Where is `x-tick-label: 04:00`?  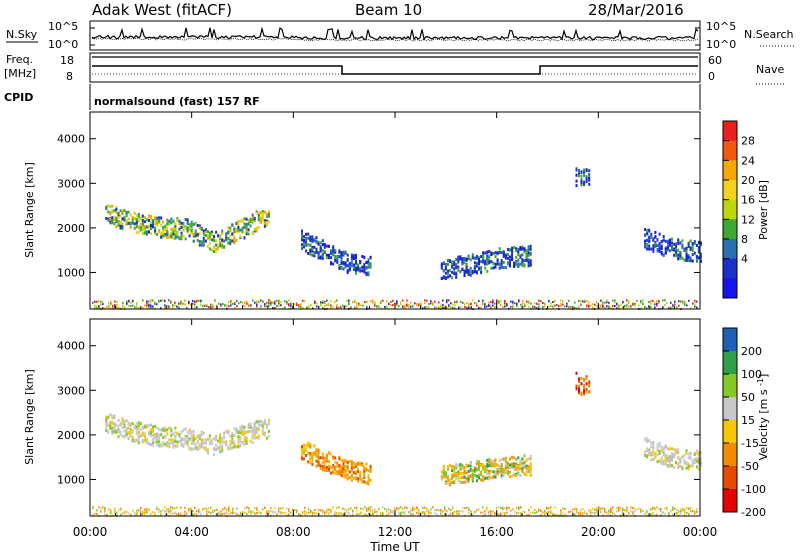 x-tick-label: 04:00 is located at coordinates (191, 532).